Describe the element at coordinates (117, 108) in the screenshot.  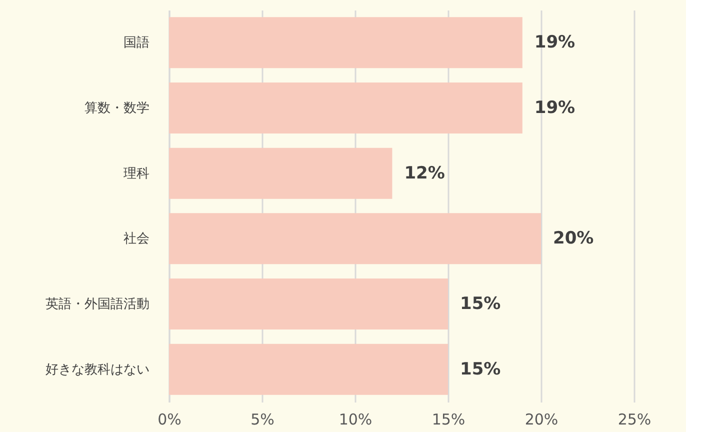
I see `y-tick-label: 算数・数学` at that location.